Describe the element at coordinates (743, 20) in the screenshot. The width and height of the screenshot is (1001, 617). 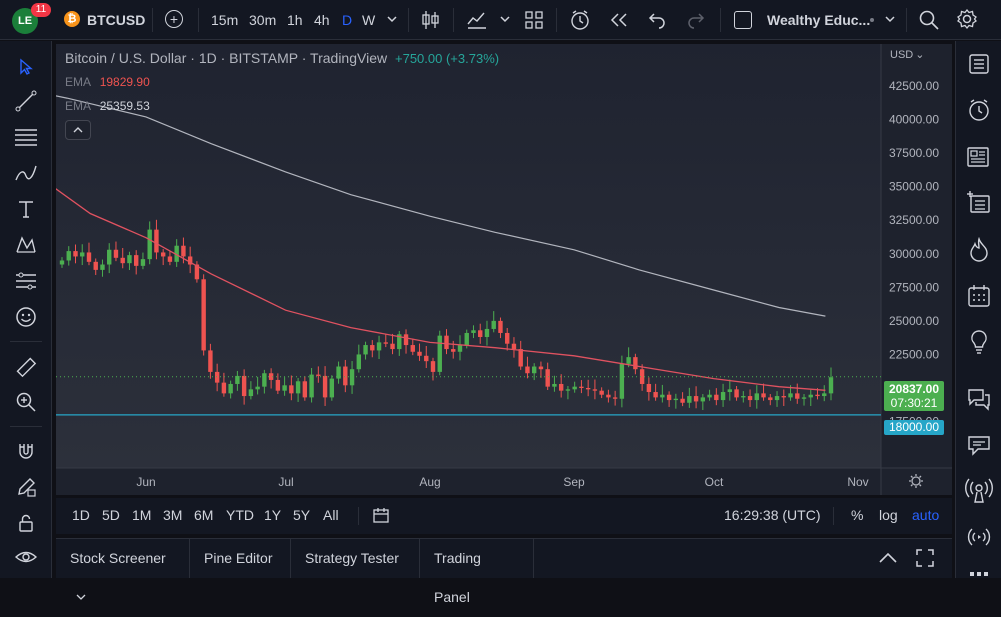
I see `layout-checkbox-icon` at that location.